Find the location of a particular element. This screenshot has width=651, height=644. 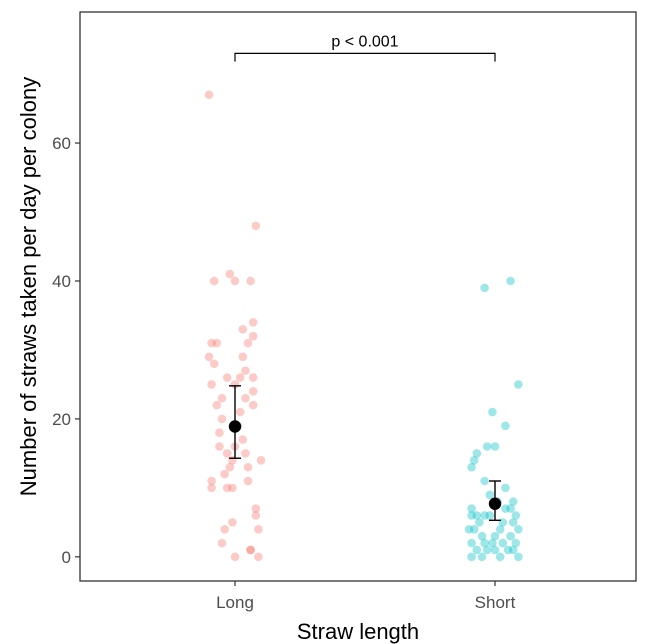

summary-layer is located at coordinates (365, 453).